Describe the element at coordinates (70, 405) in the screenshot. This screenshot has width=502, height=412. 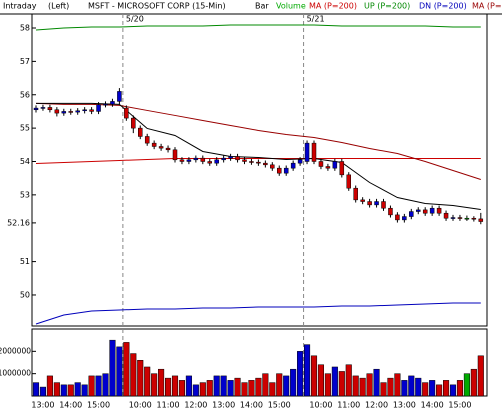
I see `x-tick-label: 14:00` at that location.